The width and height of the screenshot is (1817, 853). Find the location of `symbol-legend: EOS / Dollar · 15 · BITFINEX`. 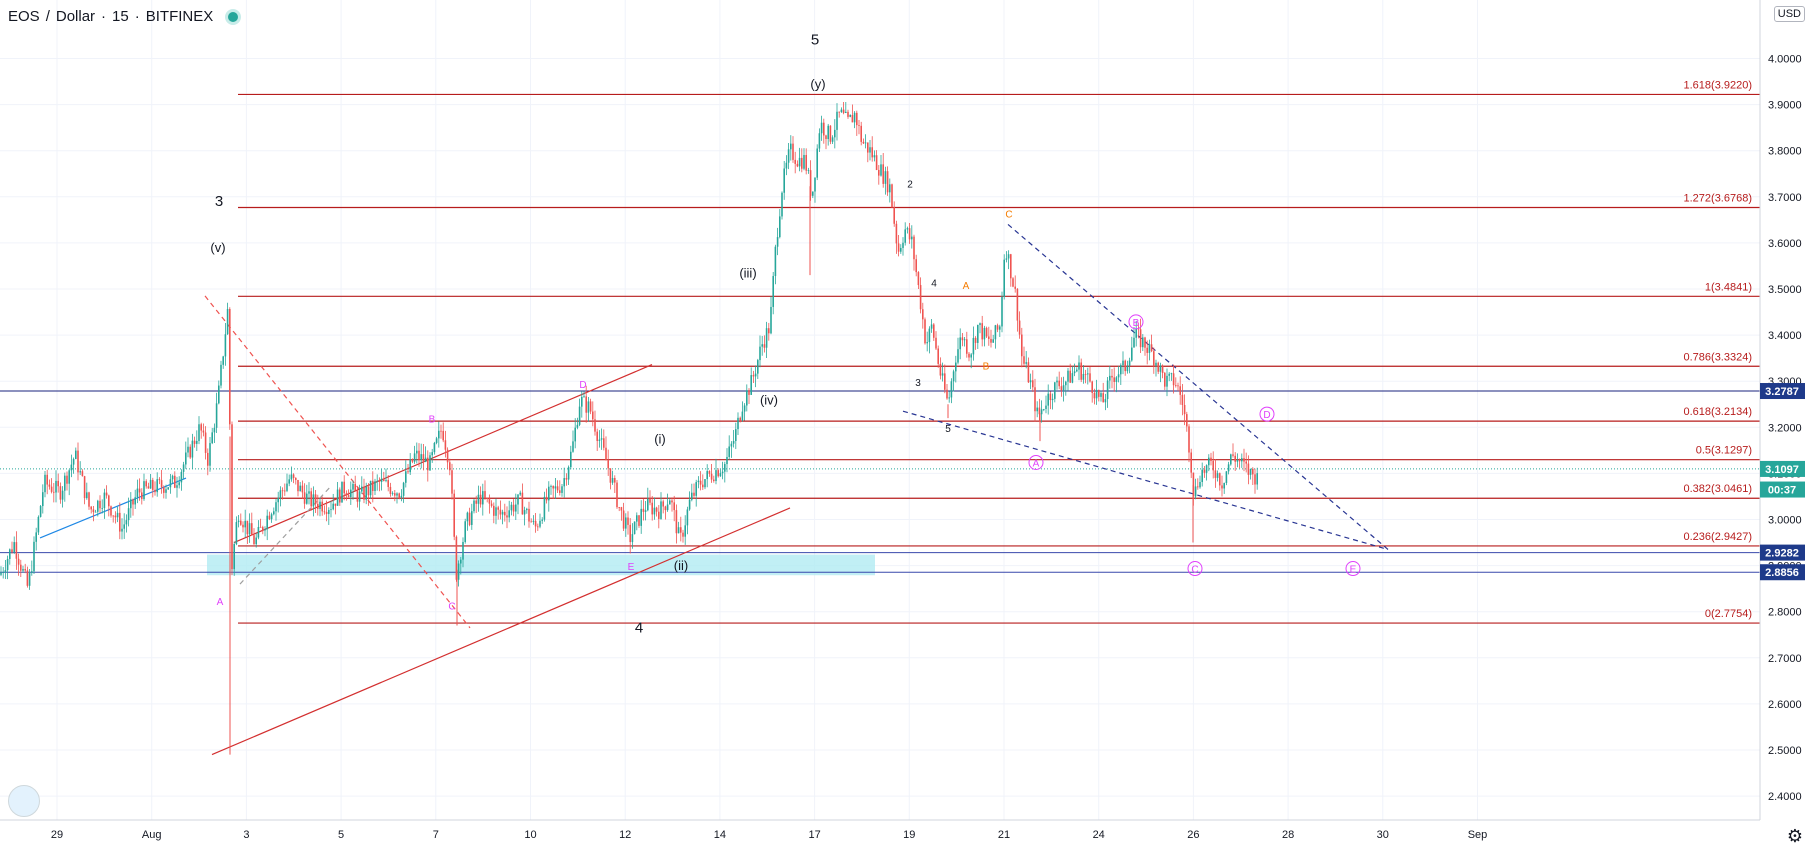

symbol-legend: EOS / Dollar · 15 · BITFINEX is located at coordinates (125, 16).